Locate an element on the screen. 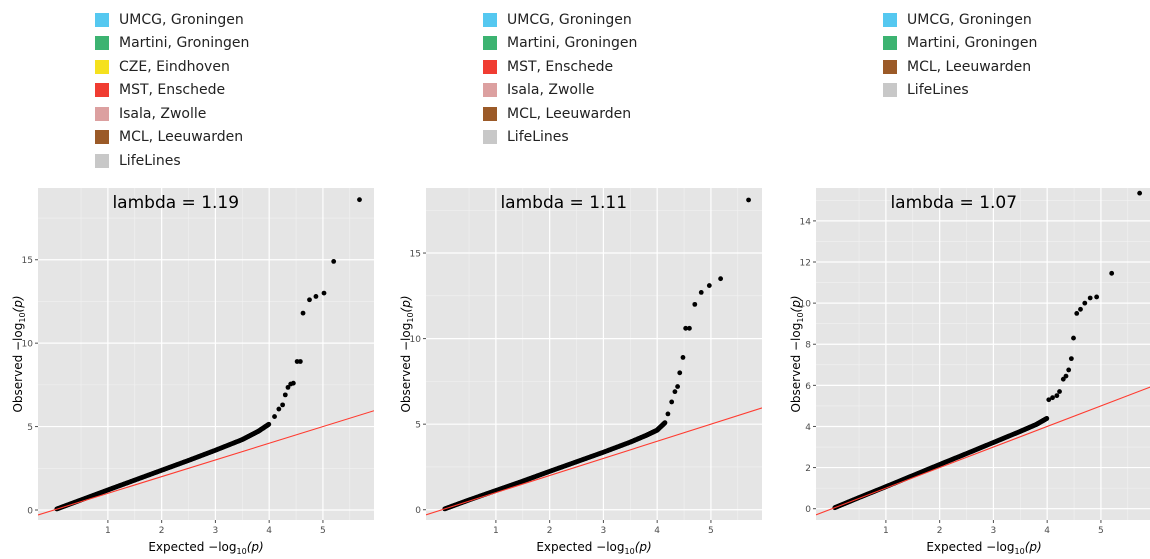  legend-item: Isala, Zwolle is located at coordinates (560, 91).